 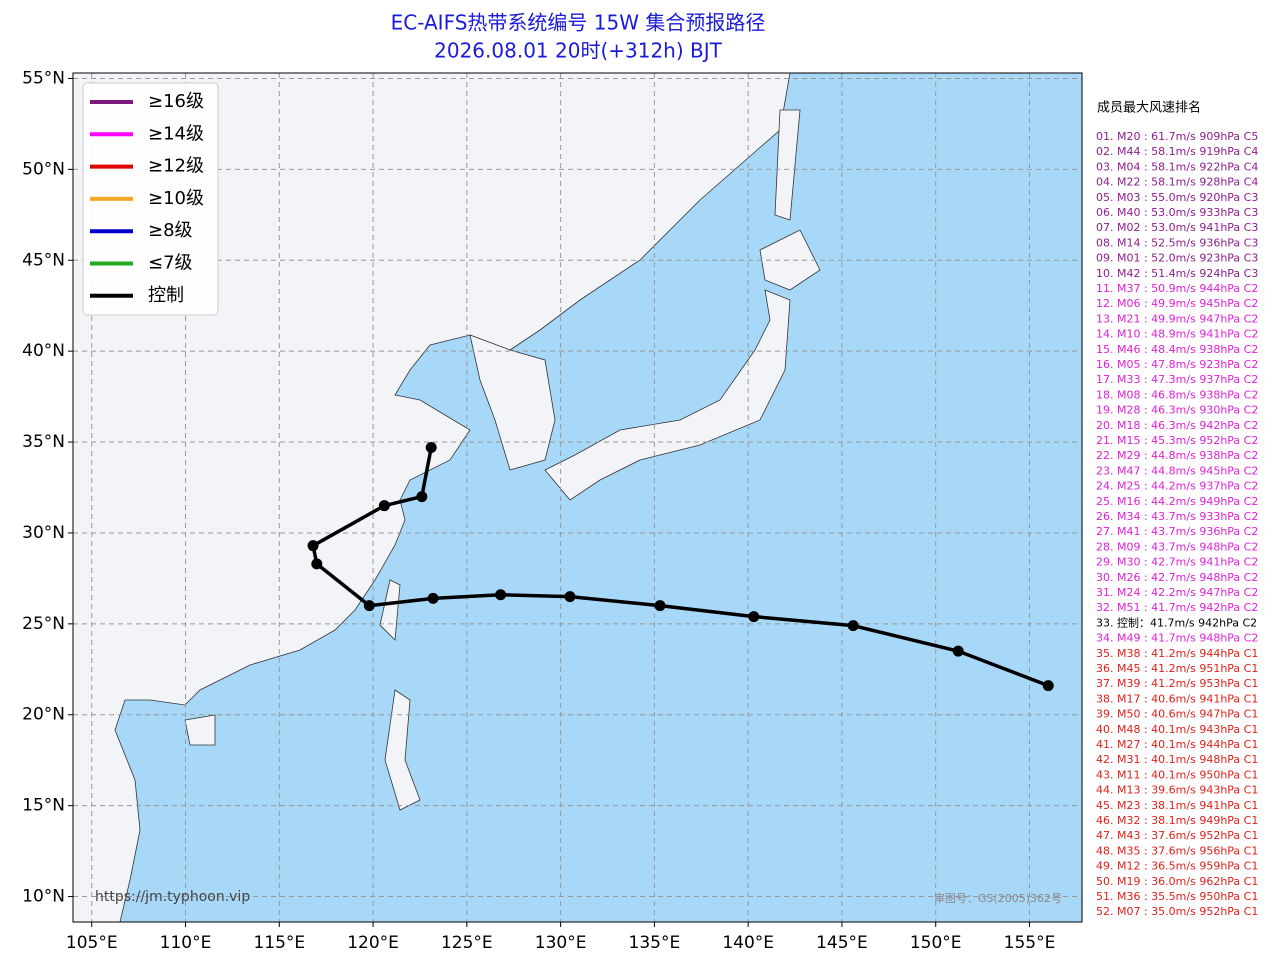 I want to click on x-tick-label: 105°E, so click(x=92, y=943).